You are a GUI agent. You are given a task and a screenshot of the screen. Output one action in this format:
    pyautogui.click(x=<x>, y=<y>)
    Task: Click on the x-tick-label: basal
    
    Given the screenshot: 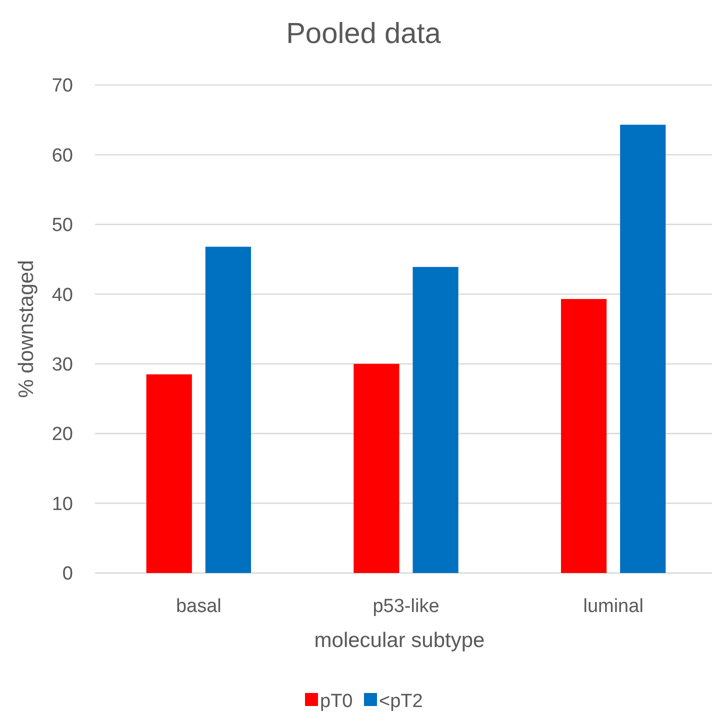 What is the action you would take?
    pyautogui.click(x=199, y=606)
    